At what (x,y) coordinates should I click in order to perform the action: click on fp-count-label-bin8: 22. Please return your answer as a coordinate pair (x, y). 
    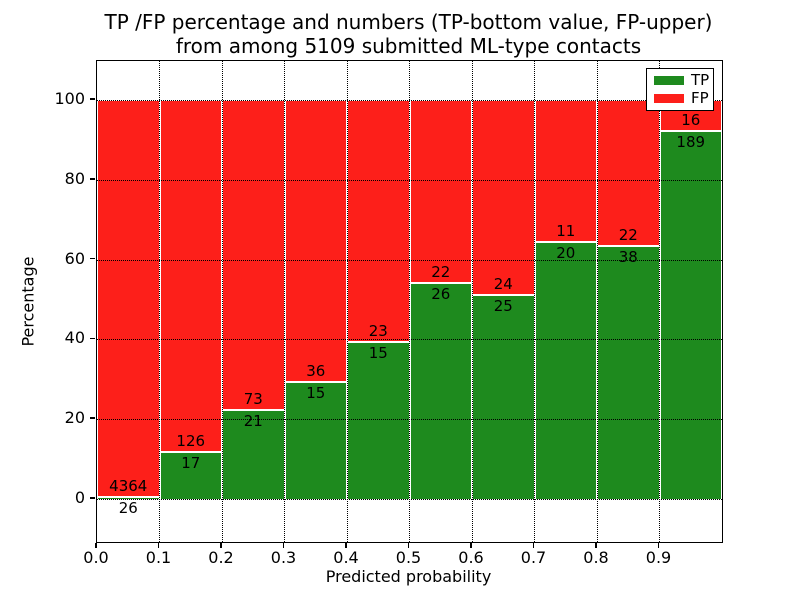
    Looking at the image, I should click on (628, 235).